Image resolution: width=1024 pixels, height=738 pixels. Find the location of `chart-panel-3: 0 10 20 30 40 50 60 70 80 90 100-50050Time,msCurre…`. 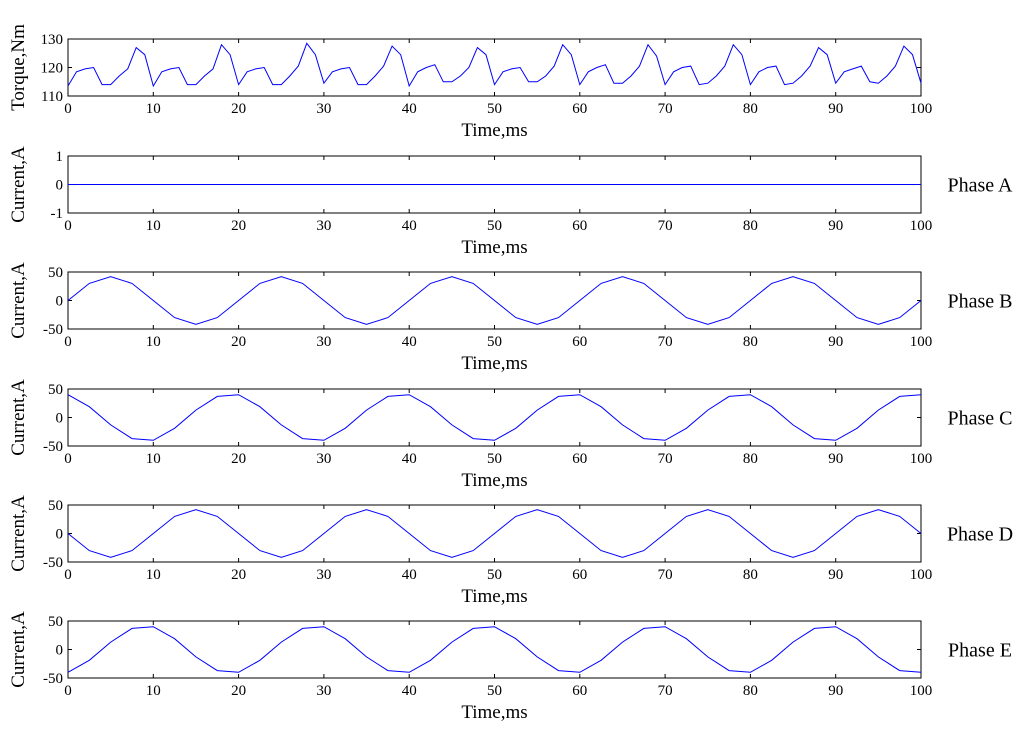

chart-panel-3: 0 10 20 30 40 50 60 70 80 90 100-50050Time,msCurre… is located at coordinates (510, 318).